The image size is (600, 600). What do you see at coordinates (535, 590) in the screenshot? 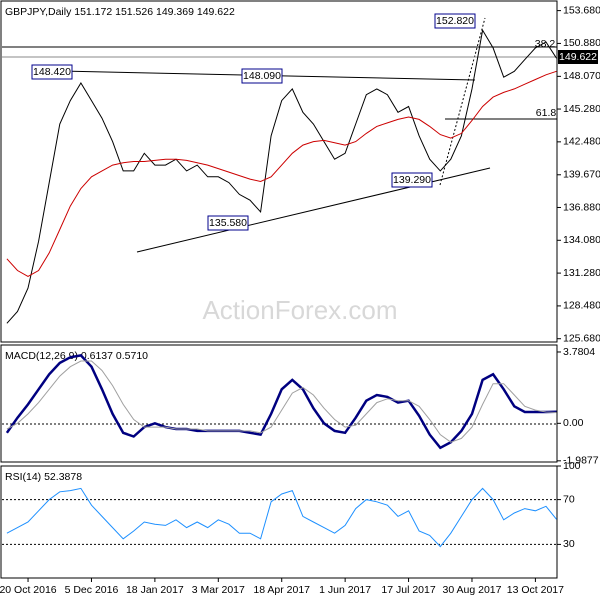
I see `x-tick-label: 13 Oct 2017` at bounding box center [535, 590].